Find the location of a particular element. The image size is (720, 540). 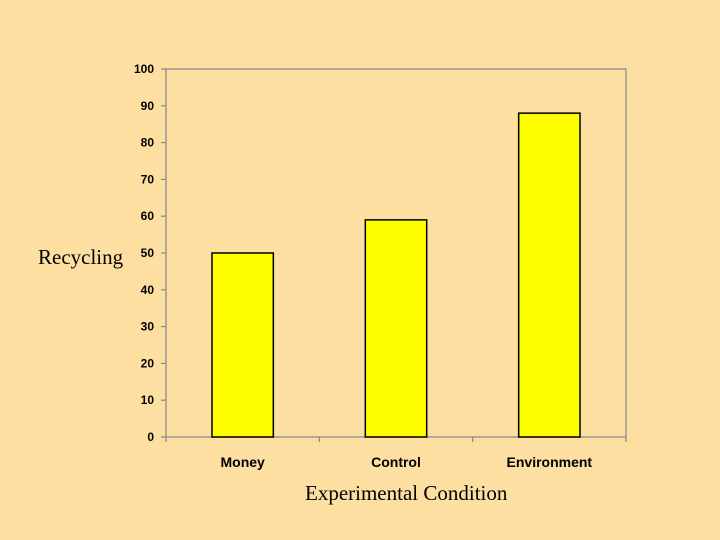

bar-control is located at coordinates (396, 328).